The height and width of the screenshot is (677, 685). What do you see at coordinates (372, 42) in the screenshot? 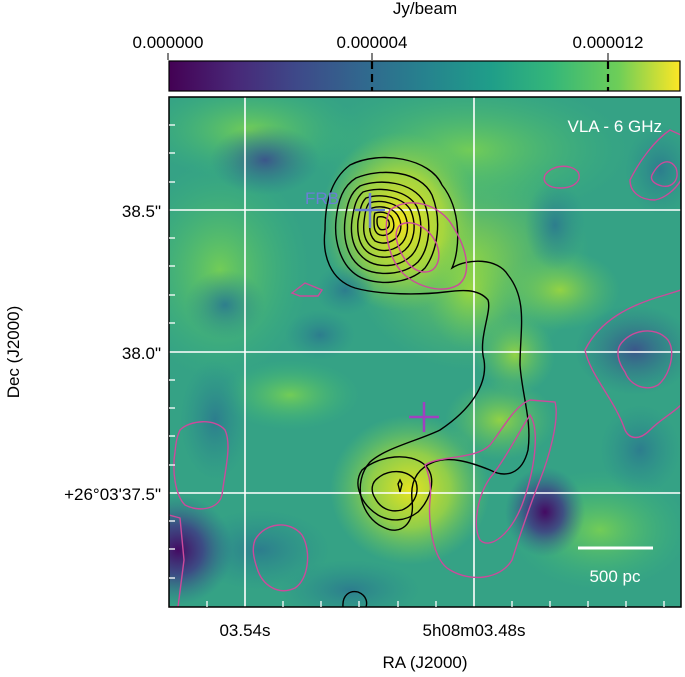
I see `colorbar-tick-label: 0.000004` at bounding box center [372, 42].